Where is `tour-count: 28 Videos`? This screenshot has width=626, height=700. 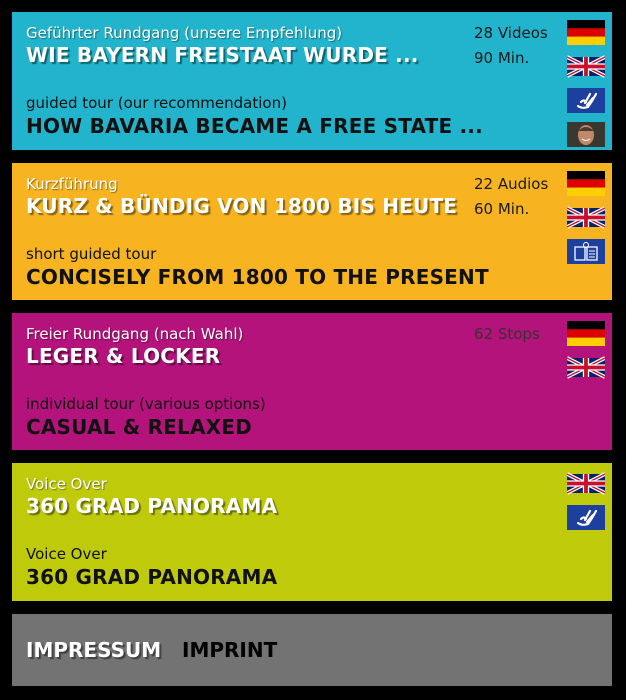
tour-count: 28 Videos is located at coordinates (511, 33).